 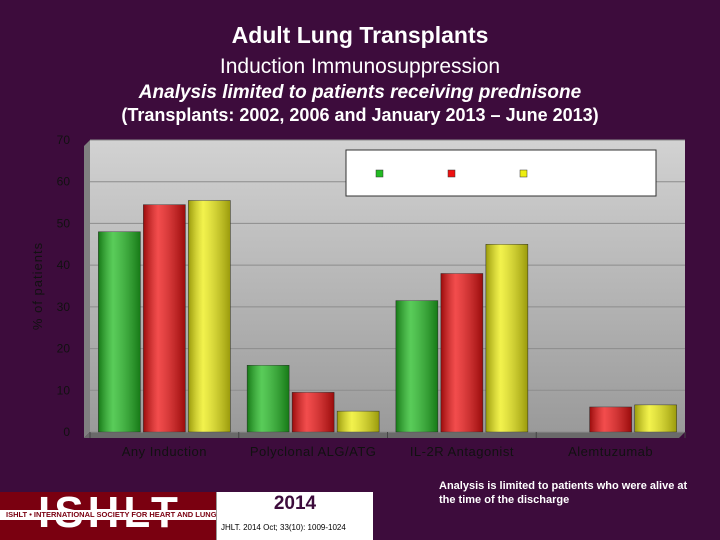 What do you see at coordinates (66, 432) in the screenshot?
I see `y-tick-label: 0` at bounding box center [66, 432].